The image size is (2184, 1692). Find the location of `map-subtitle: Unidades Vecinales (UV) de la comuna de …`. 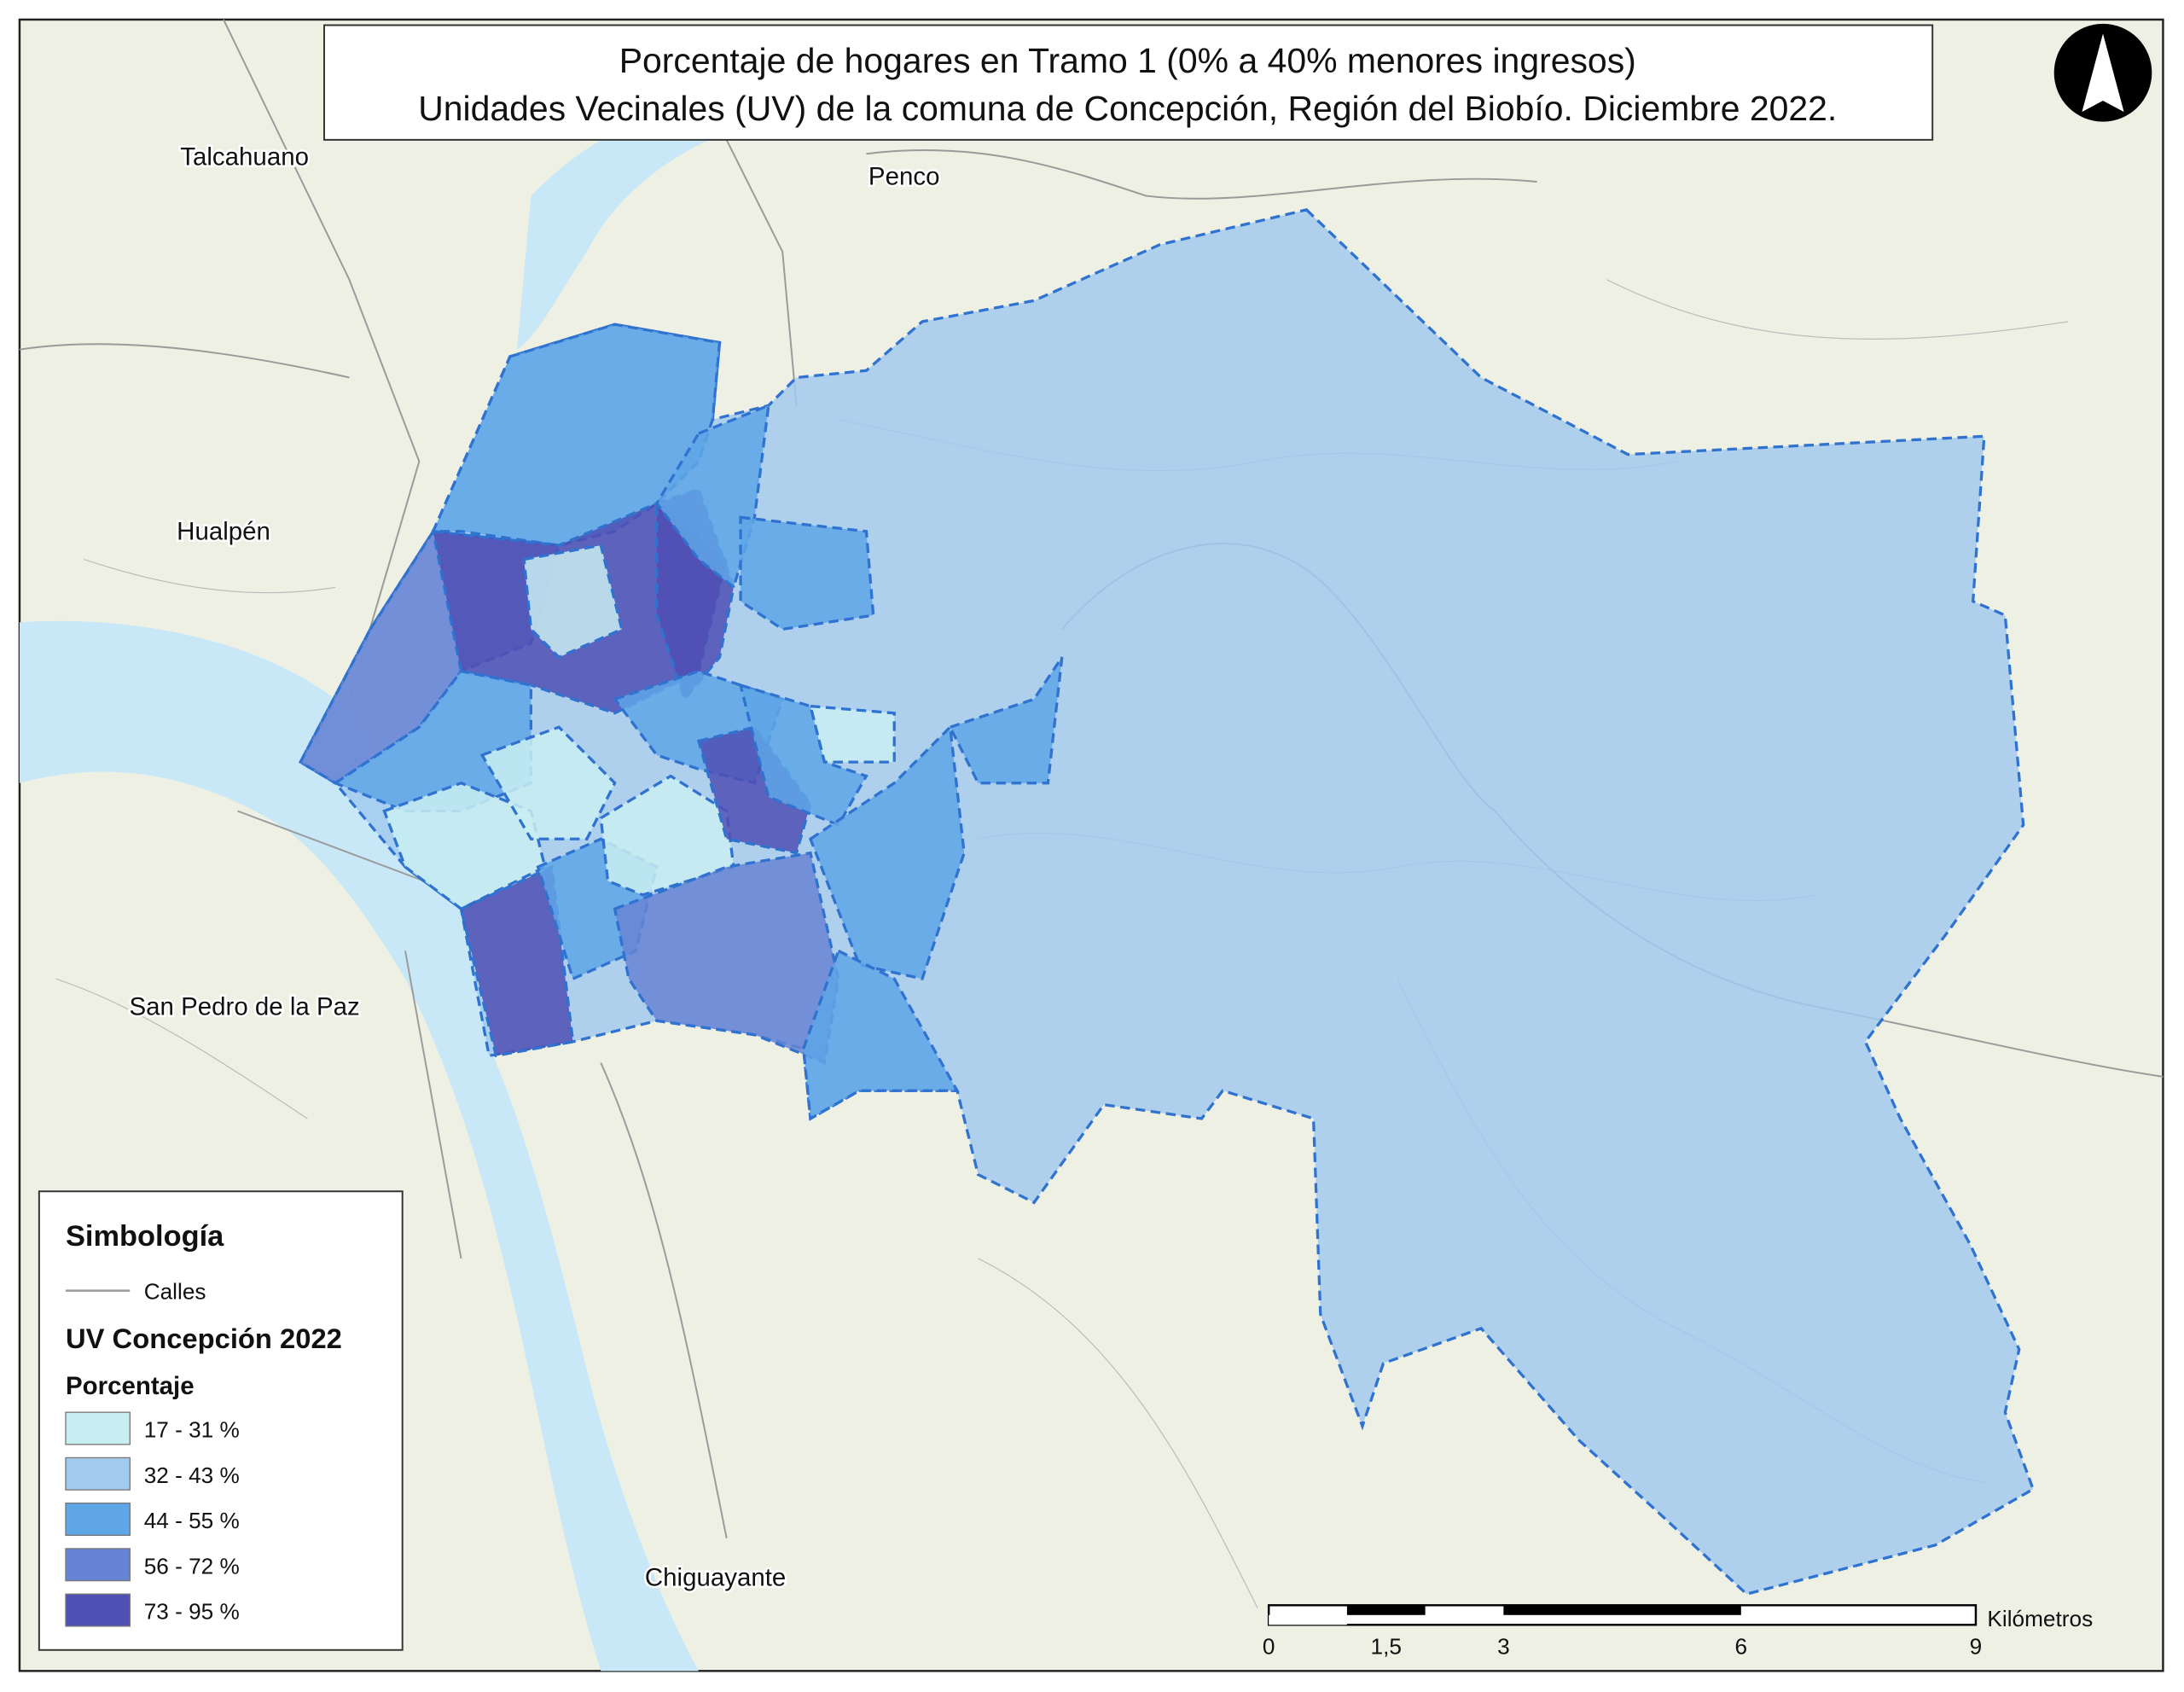

map-subtitle: Unidades Vecinales (UV) de la comuna de … is located at coordinates (1127, 108).